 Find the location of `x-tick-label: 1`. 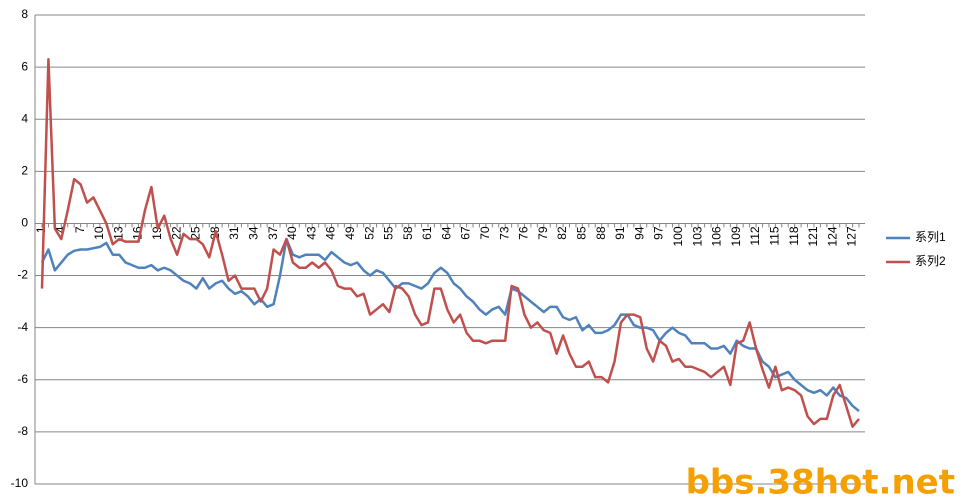

x-tick-label: 1 is located at coordinates (41, 229).